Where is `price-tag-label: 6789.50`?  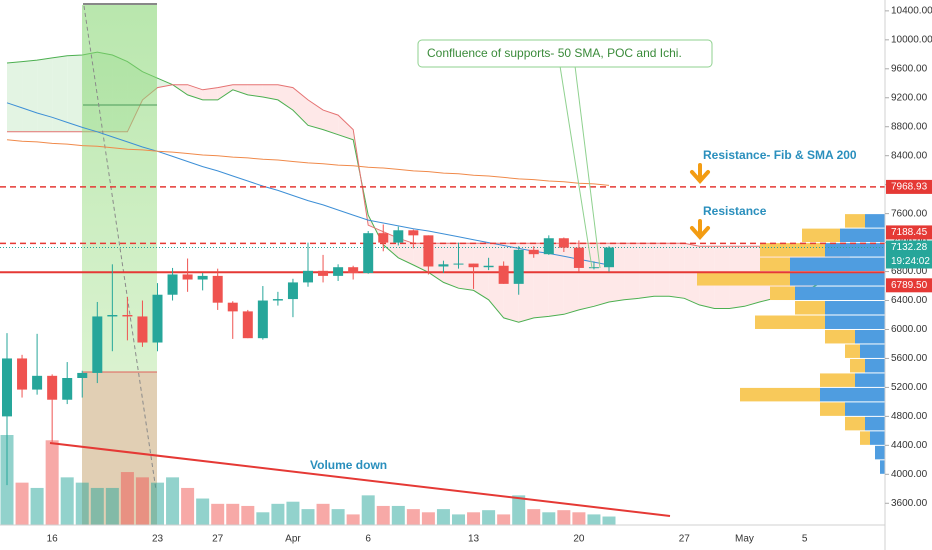
price-tag-label: 6789.50 is located at coordinates (909, 285).